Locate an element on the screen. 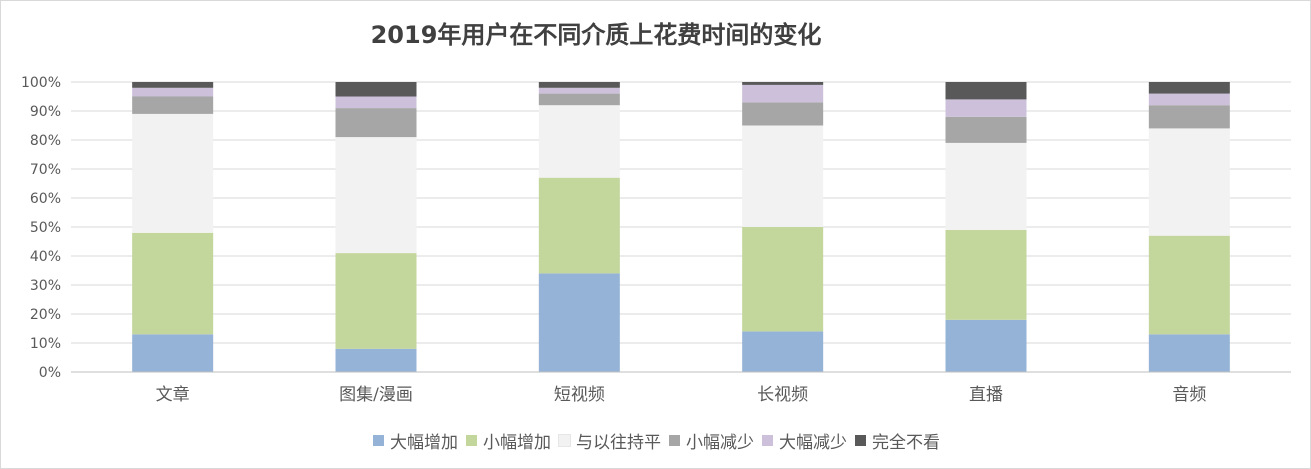  y-tick-label: 70% is located at coordinates (45, 170).